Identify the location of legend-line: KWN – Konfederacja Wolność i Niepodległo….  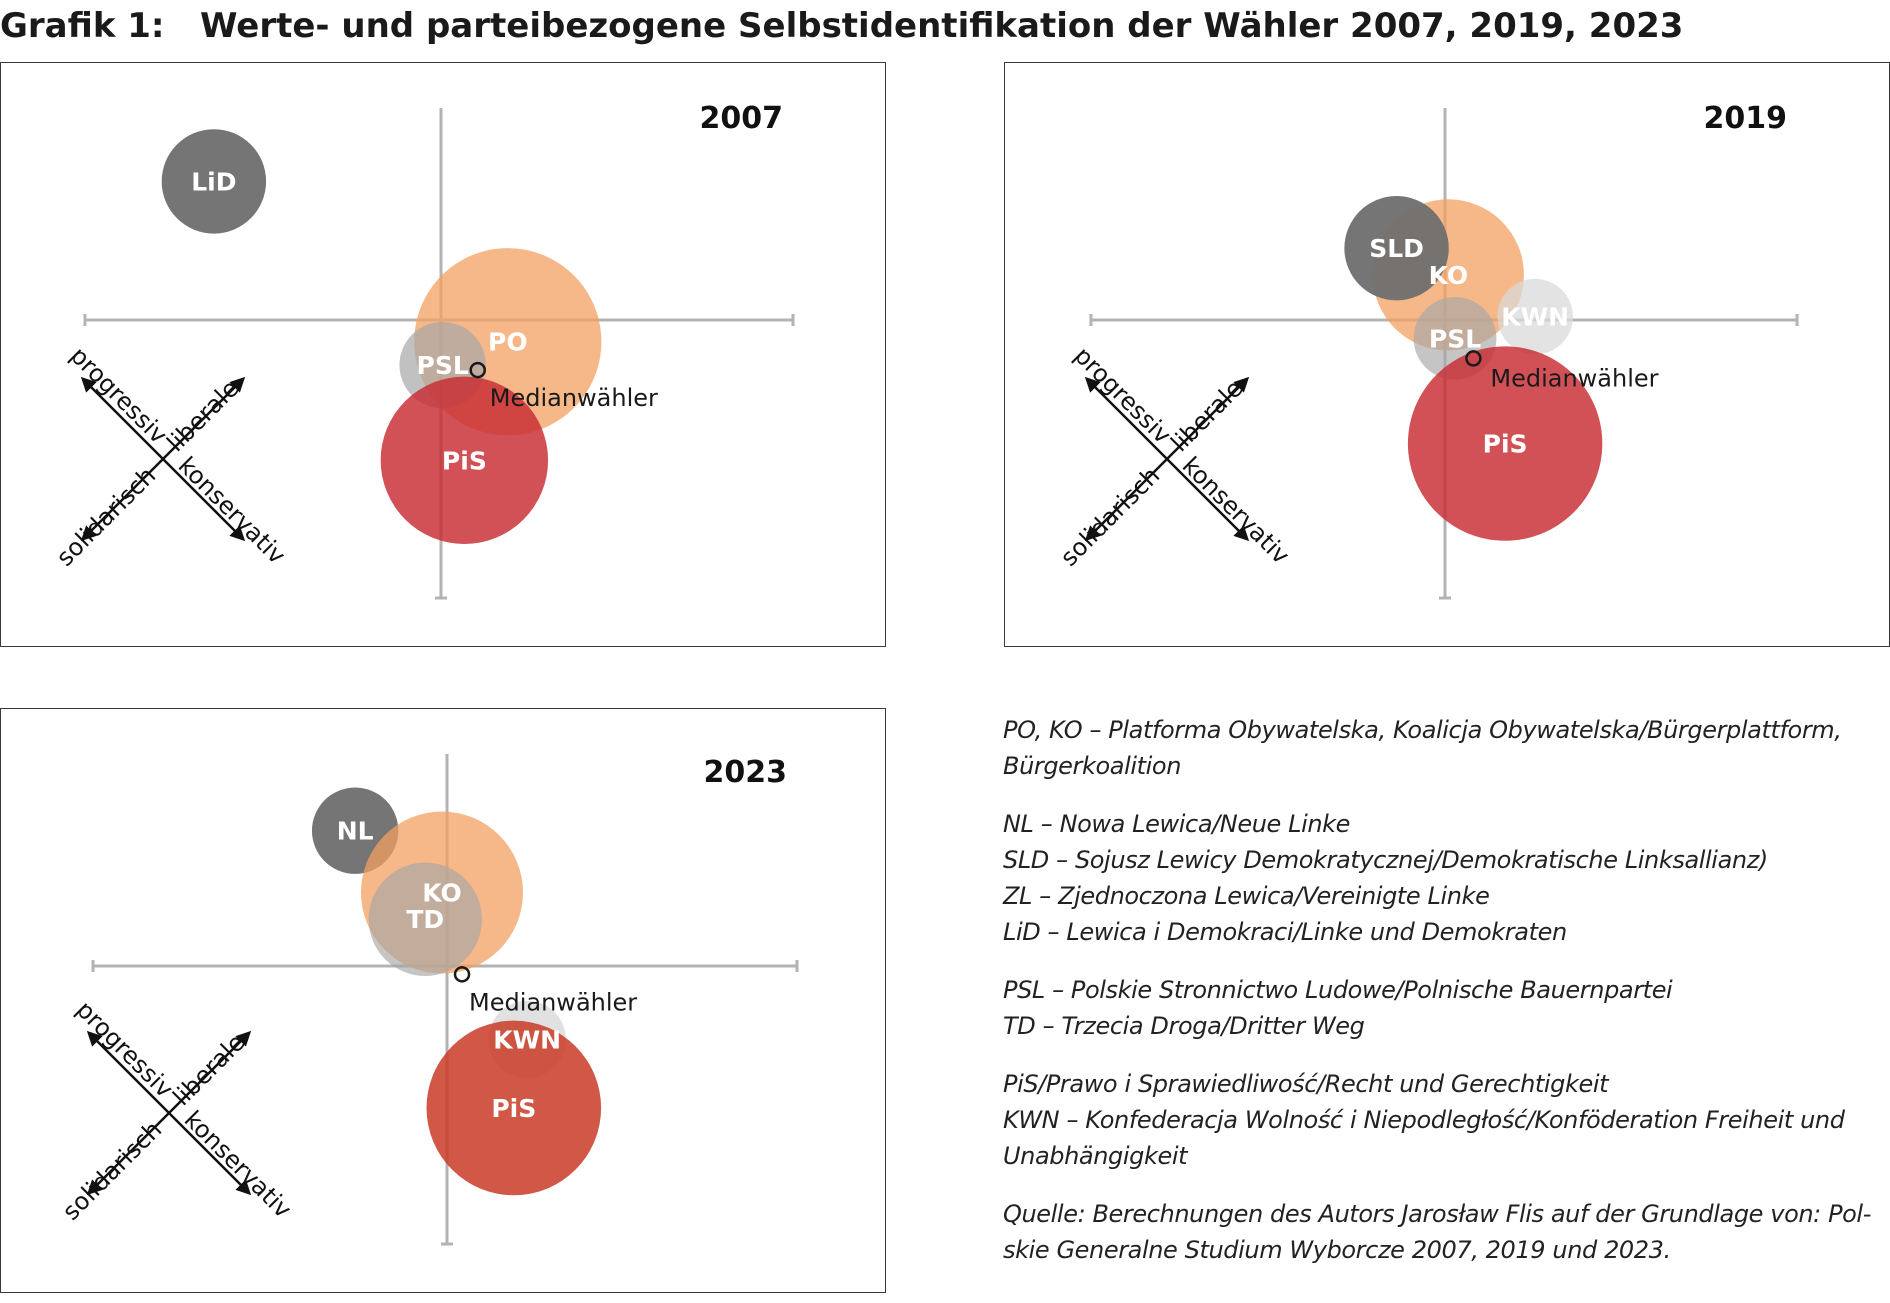
(1424, 1120).